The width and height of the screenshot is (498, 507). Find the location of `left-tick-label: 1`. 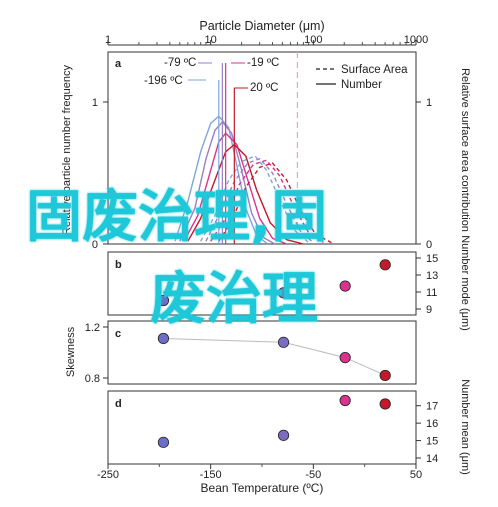

left-tick-label: 1 is located at coordinates (95, 103).